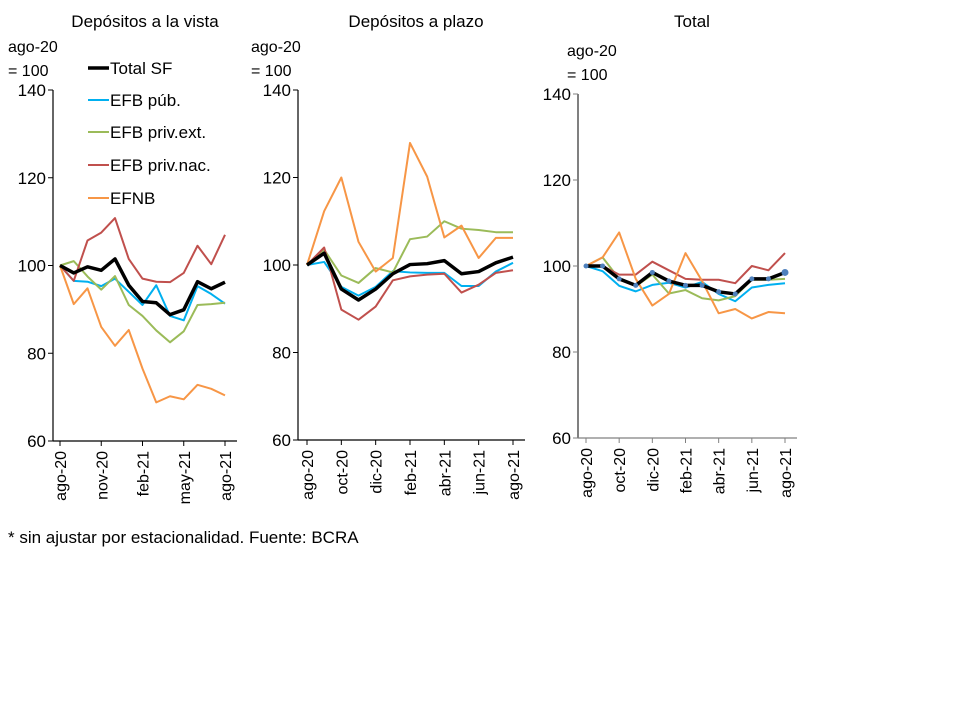 Image resolution: width=960 pixels, height=720 pixels. What do you see at coordinates (132, 198) in the screenshot?
I see `legend-label: EFNB` at bounding box center [132, 198].